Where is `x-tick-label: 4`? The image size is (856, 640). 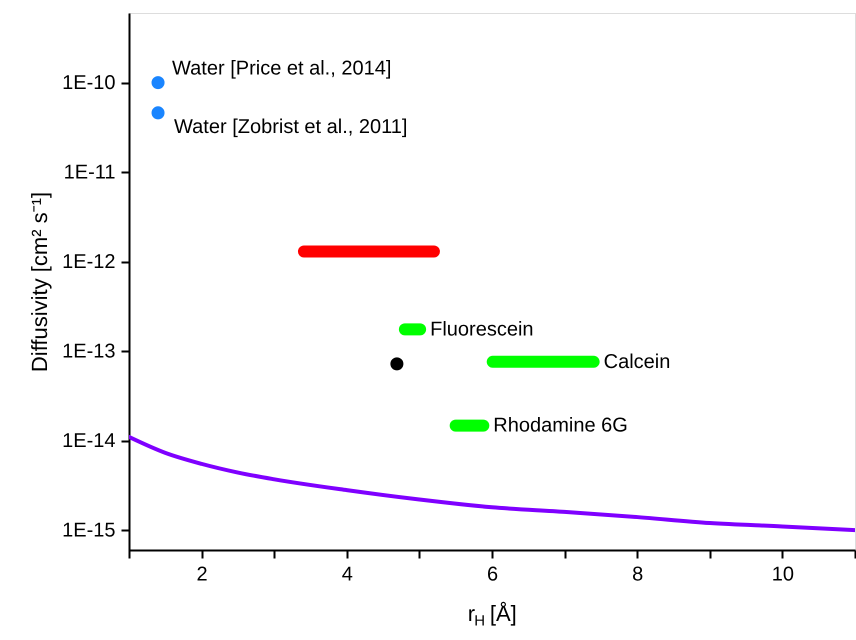
x-tick-label: 4 is located at coordinates (347, 575).